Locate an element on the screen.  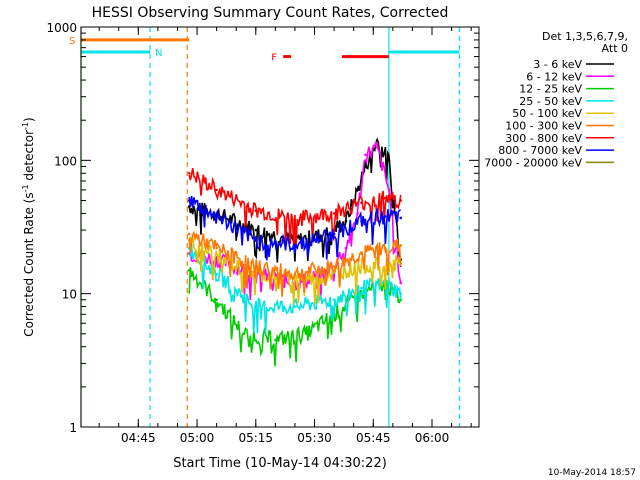
legend-label-1: 6 - 12 keV is located at coordinates (554, 76).